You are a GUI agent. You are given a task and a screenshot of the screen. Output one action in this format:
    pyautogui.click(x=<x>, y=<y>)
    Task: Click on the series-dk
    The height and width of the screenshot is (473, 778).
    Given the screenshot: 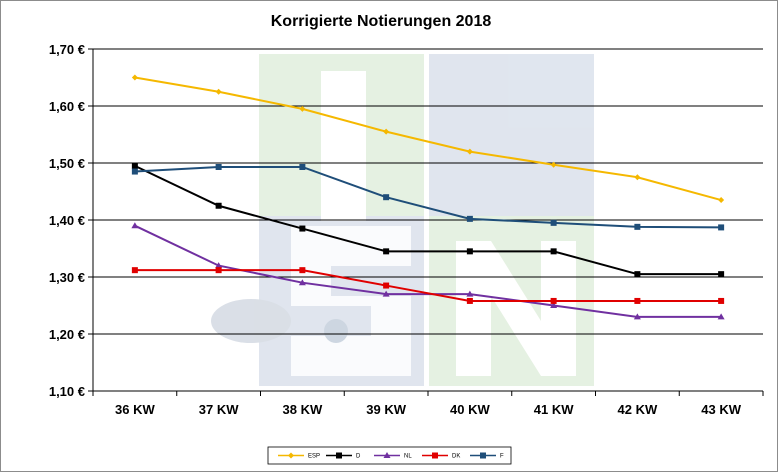 What is the action you would take?
    pyautogui.click(x=428, y=285)
    